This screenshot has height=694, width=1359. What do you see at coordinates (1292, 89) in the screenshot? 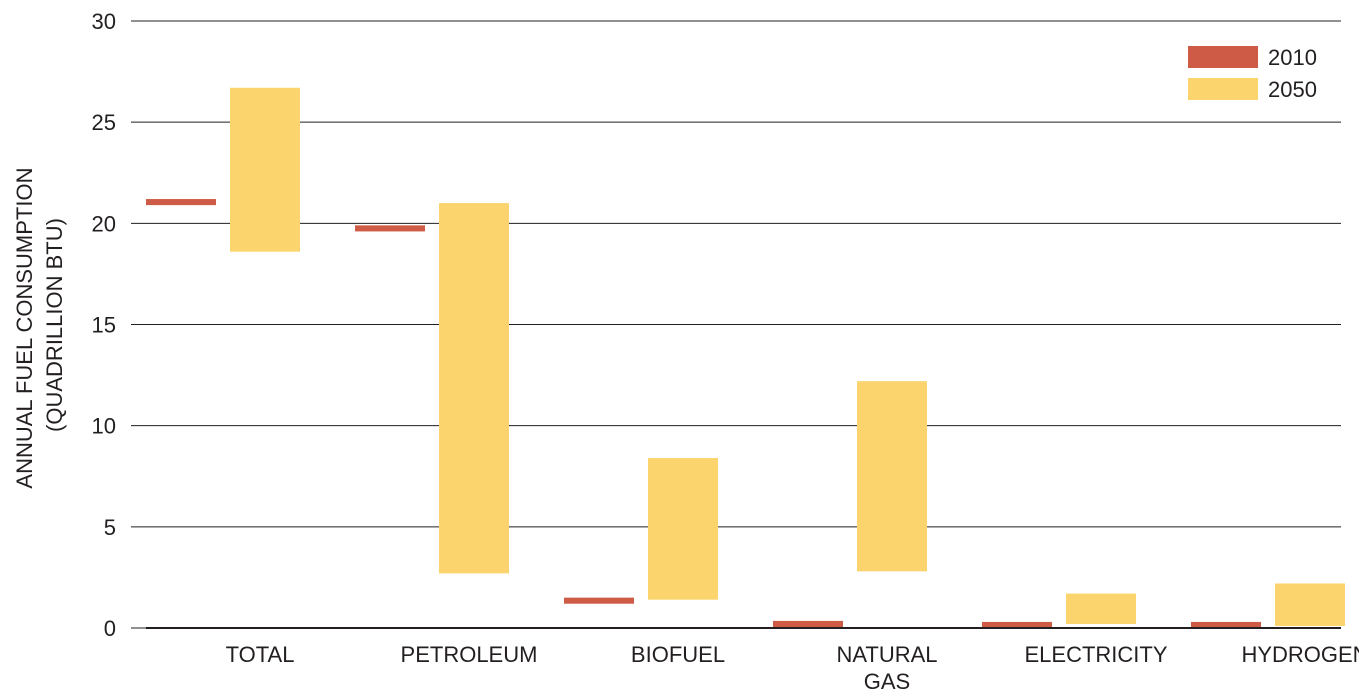
I see `legend-label-2050: 2050` at bounding box center [1292, 89].